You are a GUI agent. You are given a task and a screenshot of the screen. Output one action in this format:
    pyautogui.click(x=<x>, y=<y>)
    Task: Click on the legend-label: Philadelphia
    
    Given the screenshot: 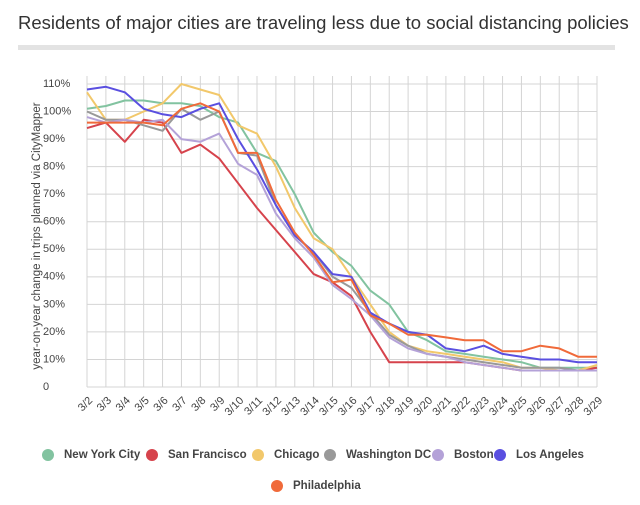 What is the action you would take?
    pyautogui.click(x=327, y=486)
    